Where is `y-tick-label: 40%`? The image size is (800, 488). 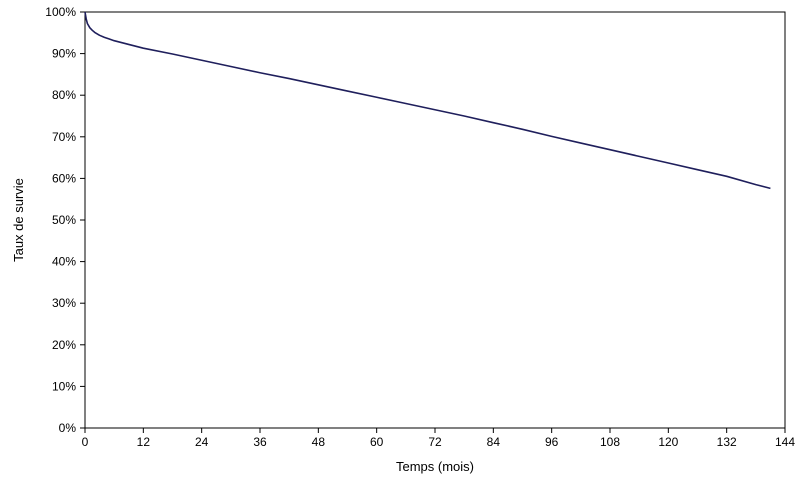
y-tick-label: 40% is located at coordinates (64, 262).